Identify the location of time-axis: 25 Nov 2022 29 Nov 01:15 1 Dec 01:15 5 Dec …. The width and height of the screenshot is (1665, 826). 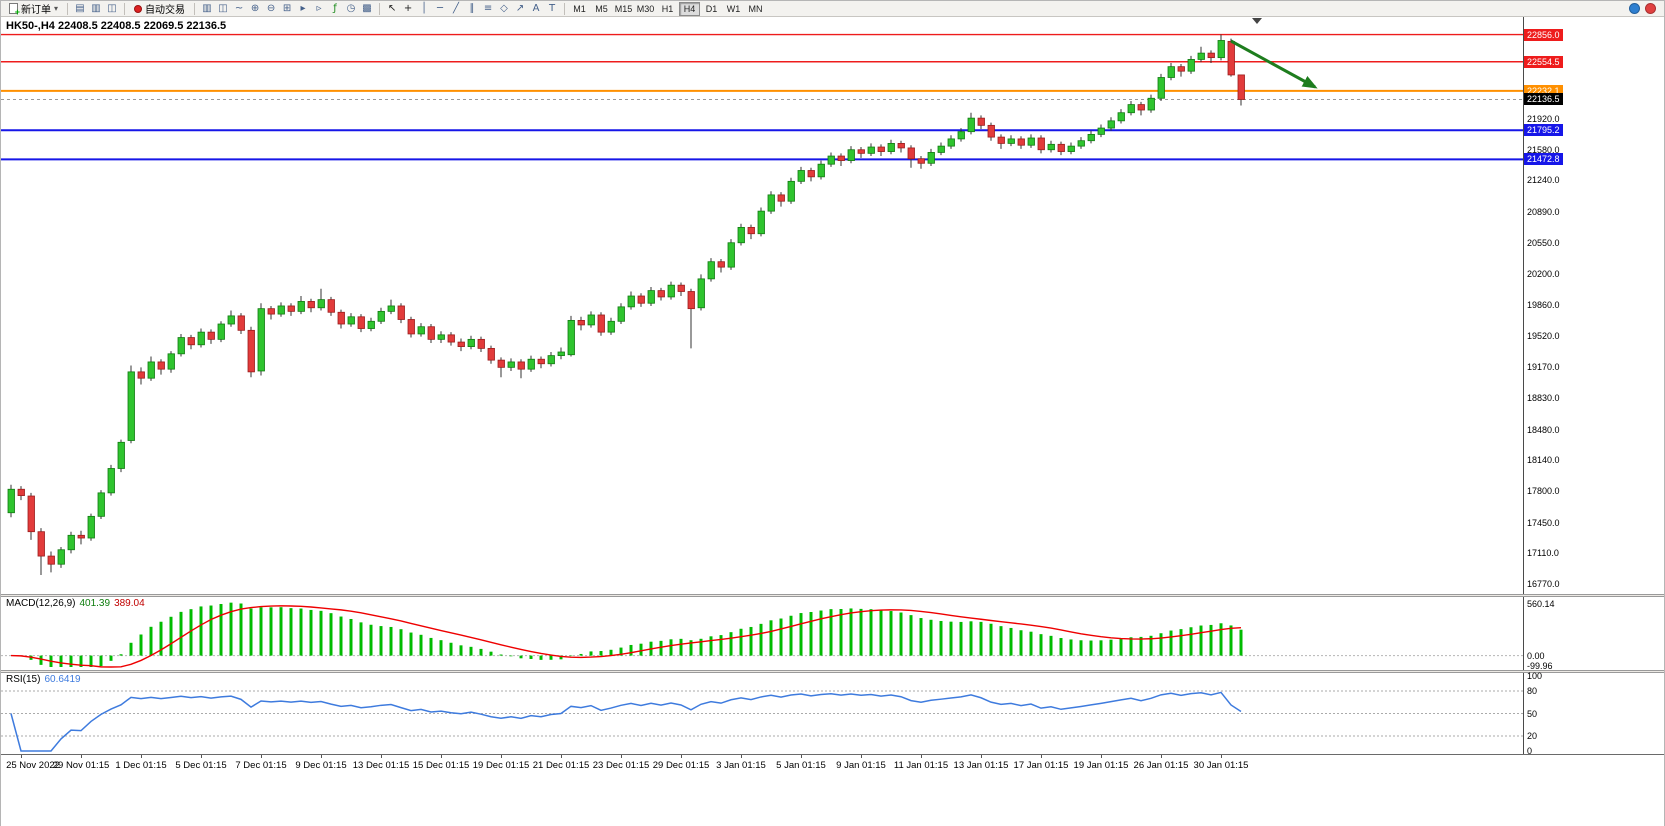
(832, 764).